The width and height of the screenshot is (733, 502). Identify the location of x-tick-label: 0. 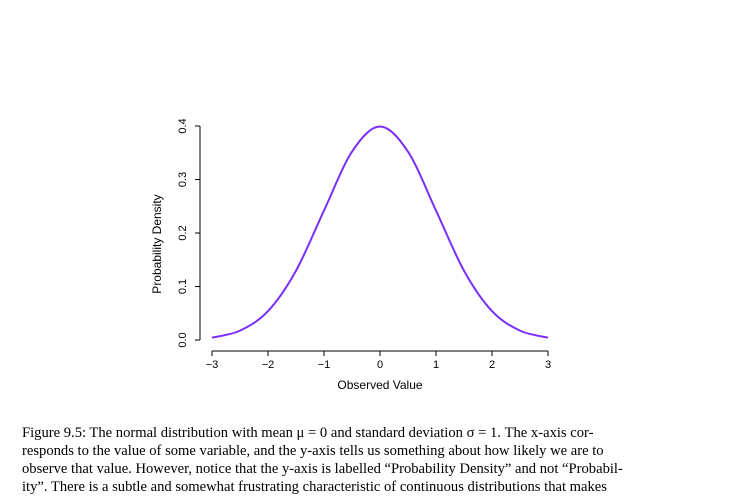
(380, 365).